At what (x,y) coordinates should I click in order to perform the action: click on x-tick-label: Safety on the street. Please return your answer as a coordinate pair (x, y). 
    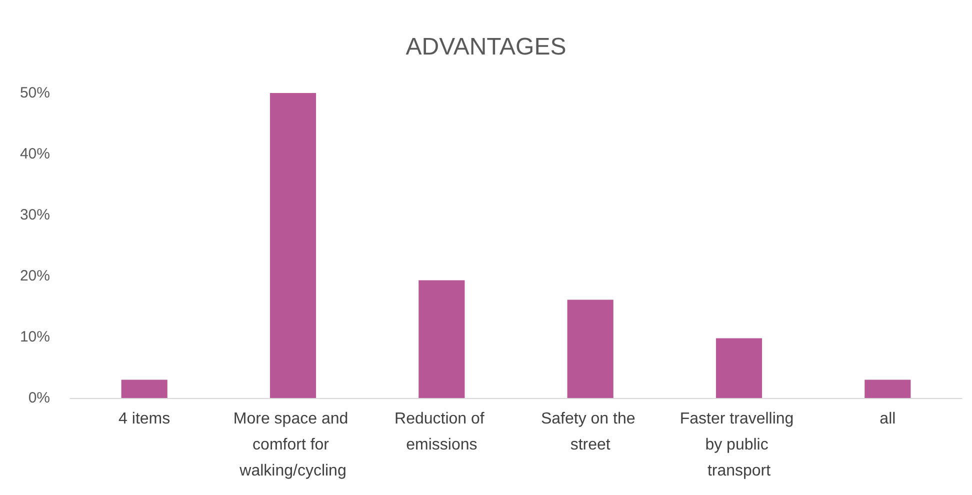
    Looking at the image, I should click on (590, 432).